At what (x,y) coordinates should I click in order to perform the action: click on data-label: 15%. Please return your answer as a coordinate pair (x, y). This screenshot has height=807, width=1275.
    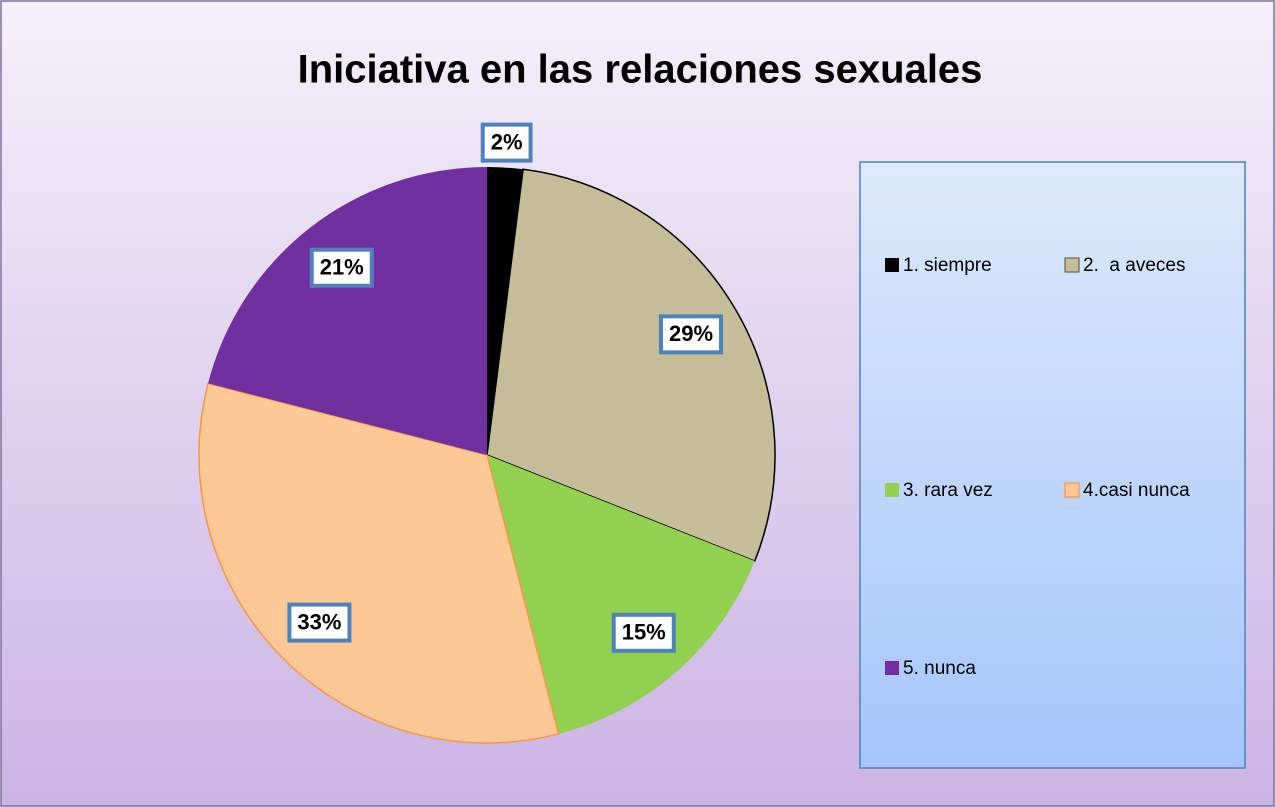
    Looking at the image, I should click on (644, 632).